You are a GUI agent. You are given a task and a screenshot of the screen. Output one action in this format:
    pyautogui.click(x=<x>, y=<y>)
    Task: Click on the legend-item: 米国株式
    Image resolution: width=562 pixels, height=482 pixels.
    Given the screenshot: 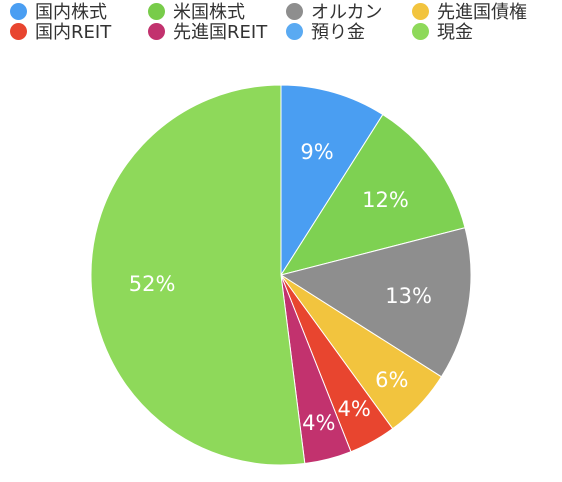 What is the action you would take?
    pyautogui.click(x=196, y=11)
    